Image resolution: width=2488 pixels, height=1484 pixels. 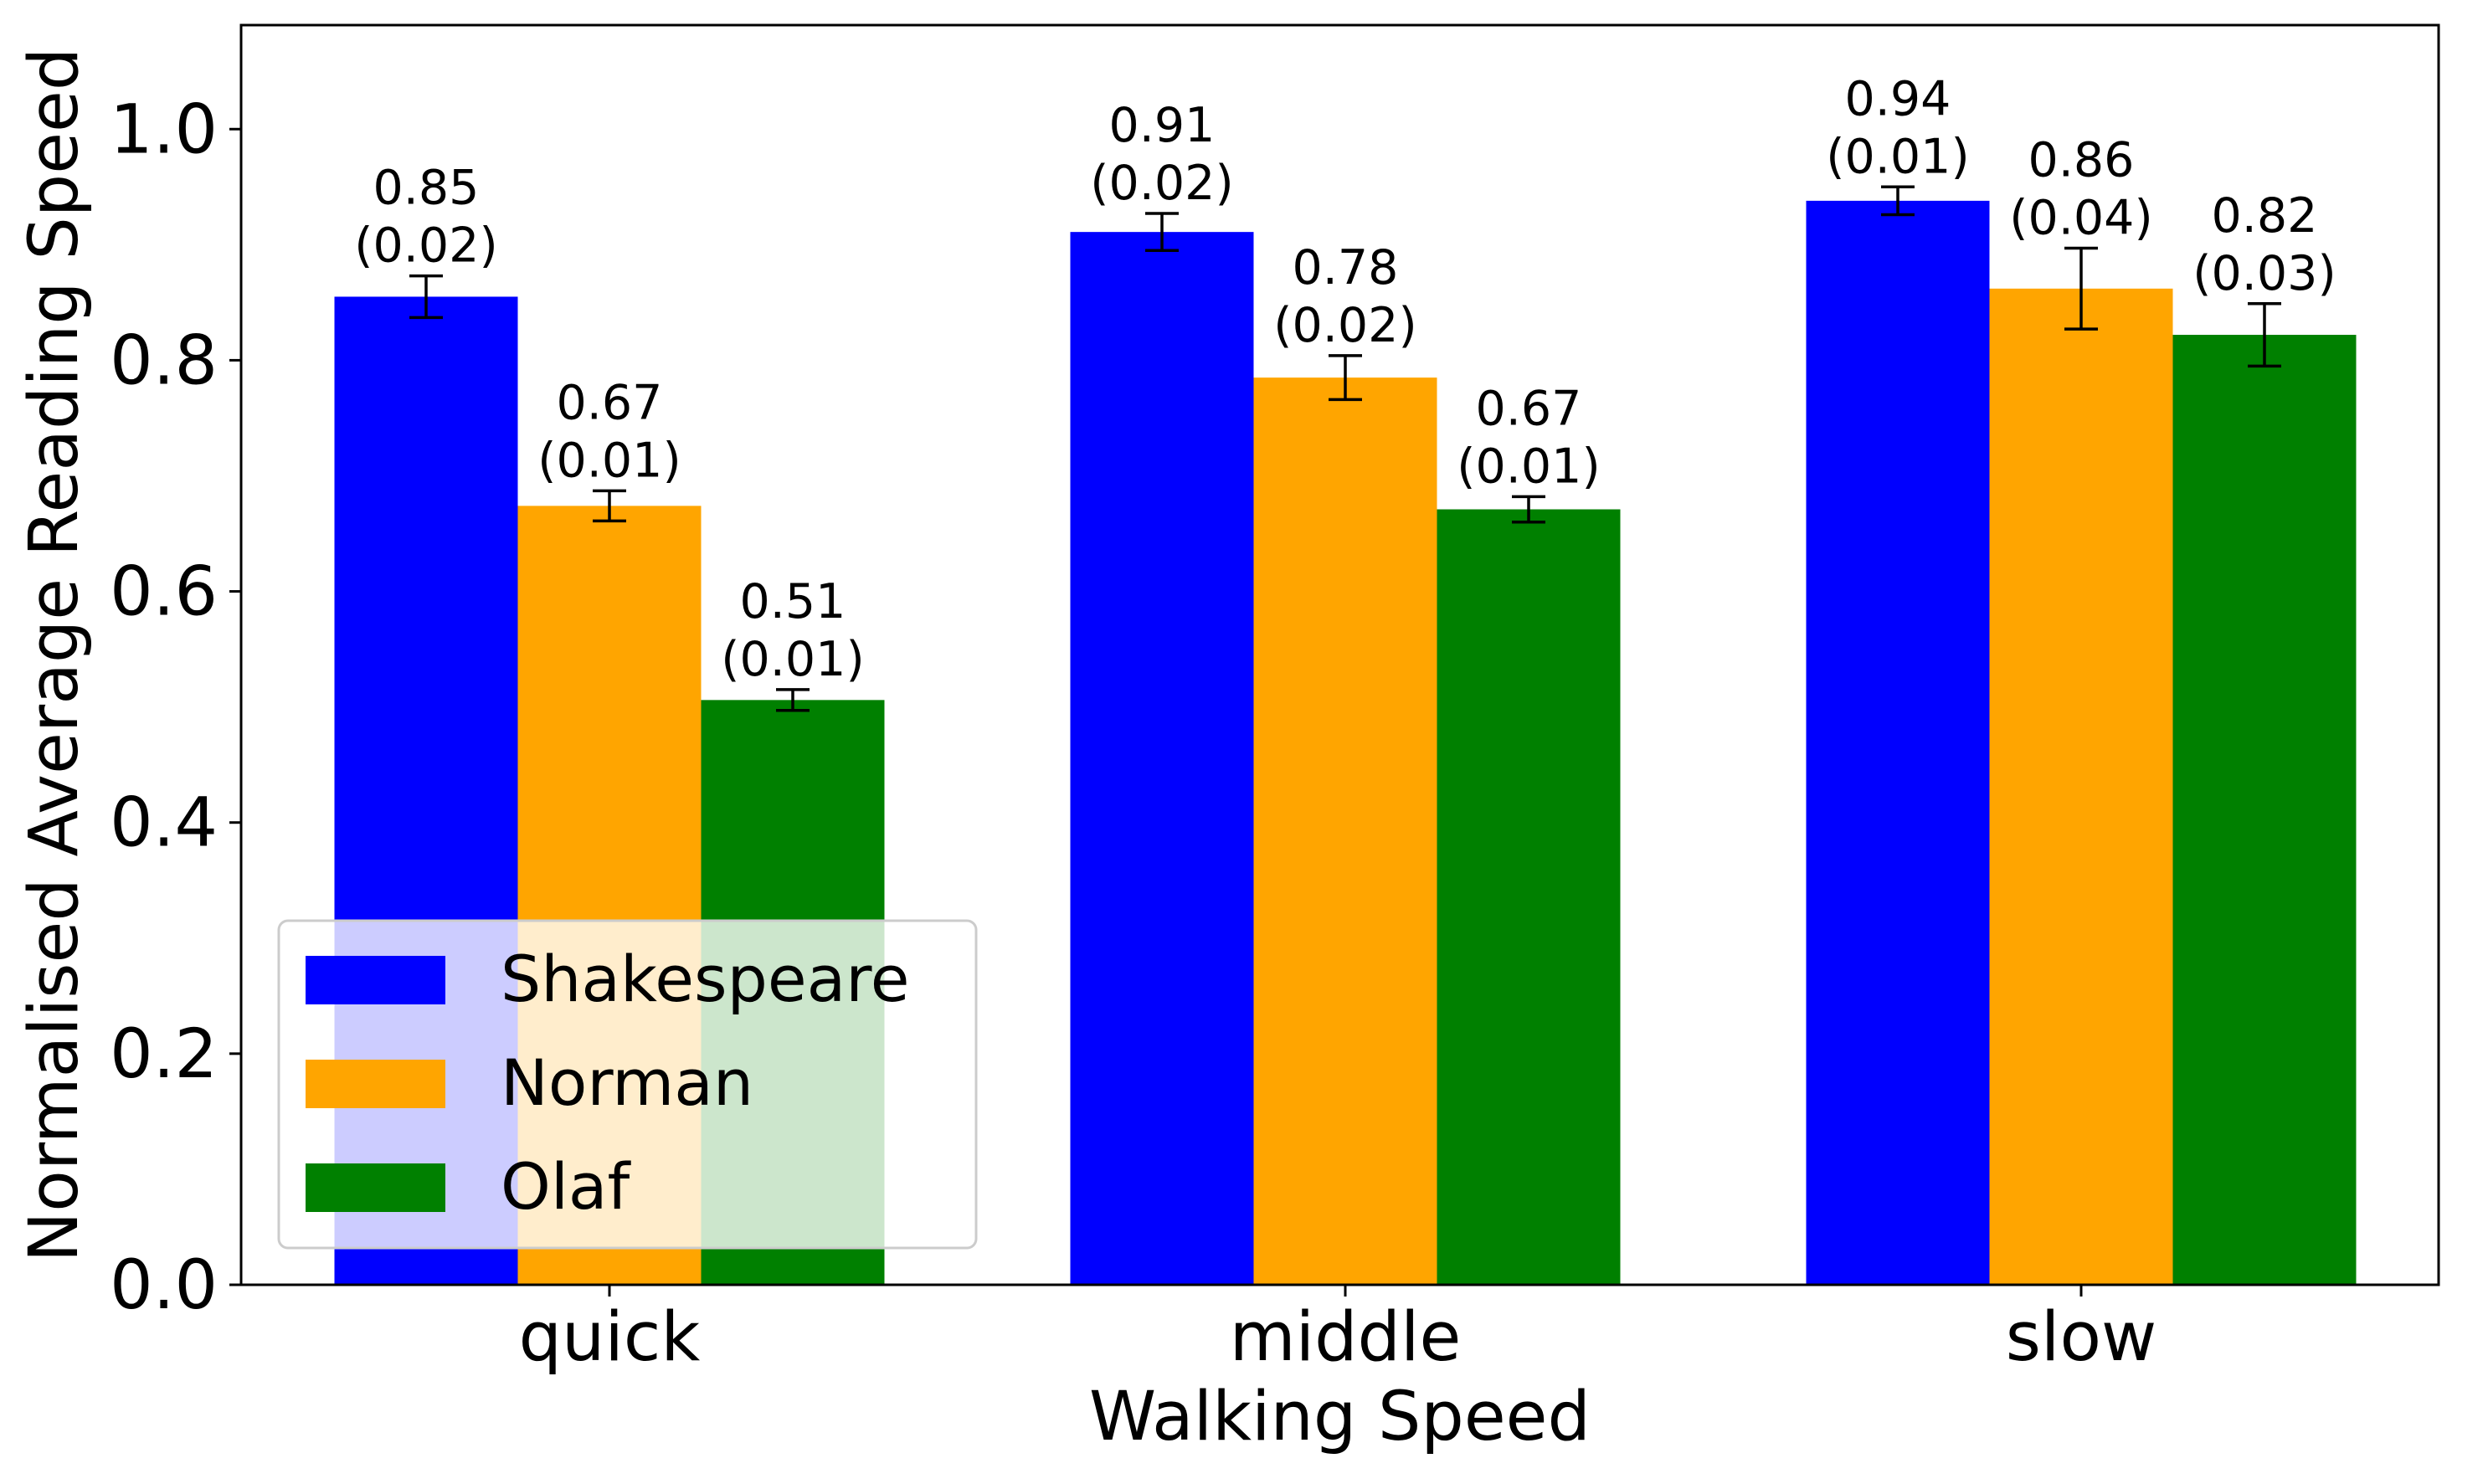 I want to click on error-bar-olaf-middle, so click(x=1528, y=510).